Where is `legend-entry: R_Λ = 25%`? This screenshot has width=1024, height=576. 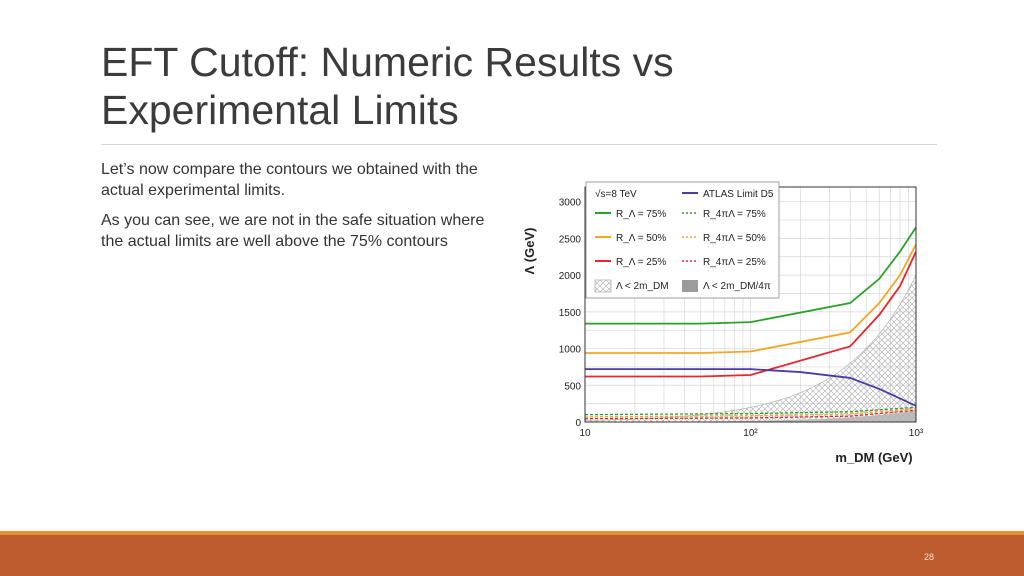 legend-entry: R_Λ = 25% is located at coordinates (630, 262).